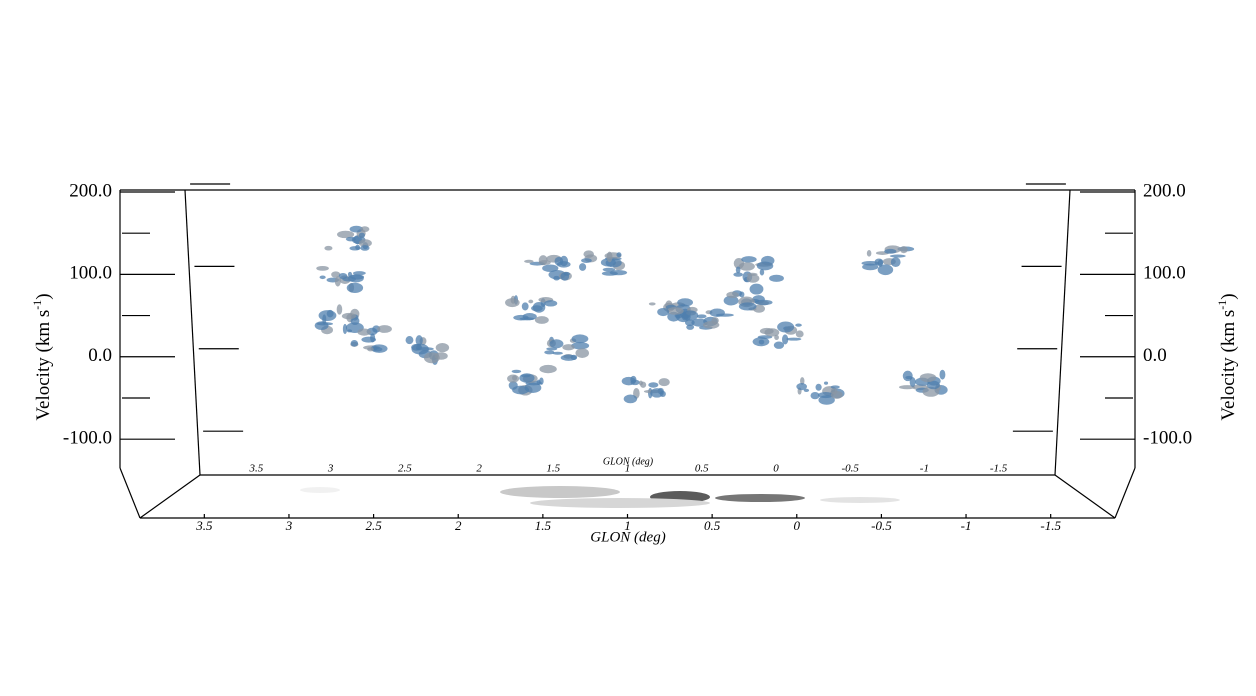  I want to click on x-tick-label: 3, so click(289, 525).